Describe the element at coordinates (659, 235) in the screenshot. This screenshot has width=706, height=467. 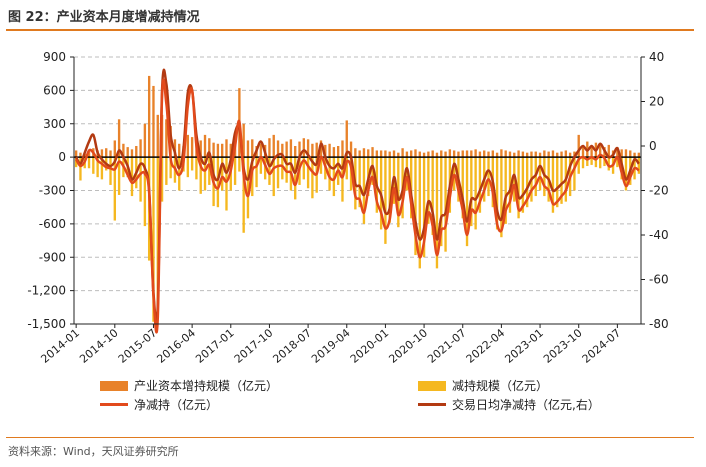
I see `right-tick-label: -40` at that location.